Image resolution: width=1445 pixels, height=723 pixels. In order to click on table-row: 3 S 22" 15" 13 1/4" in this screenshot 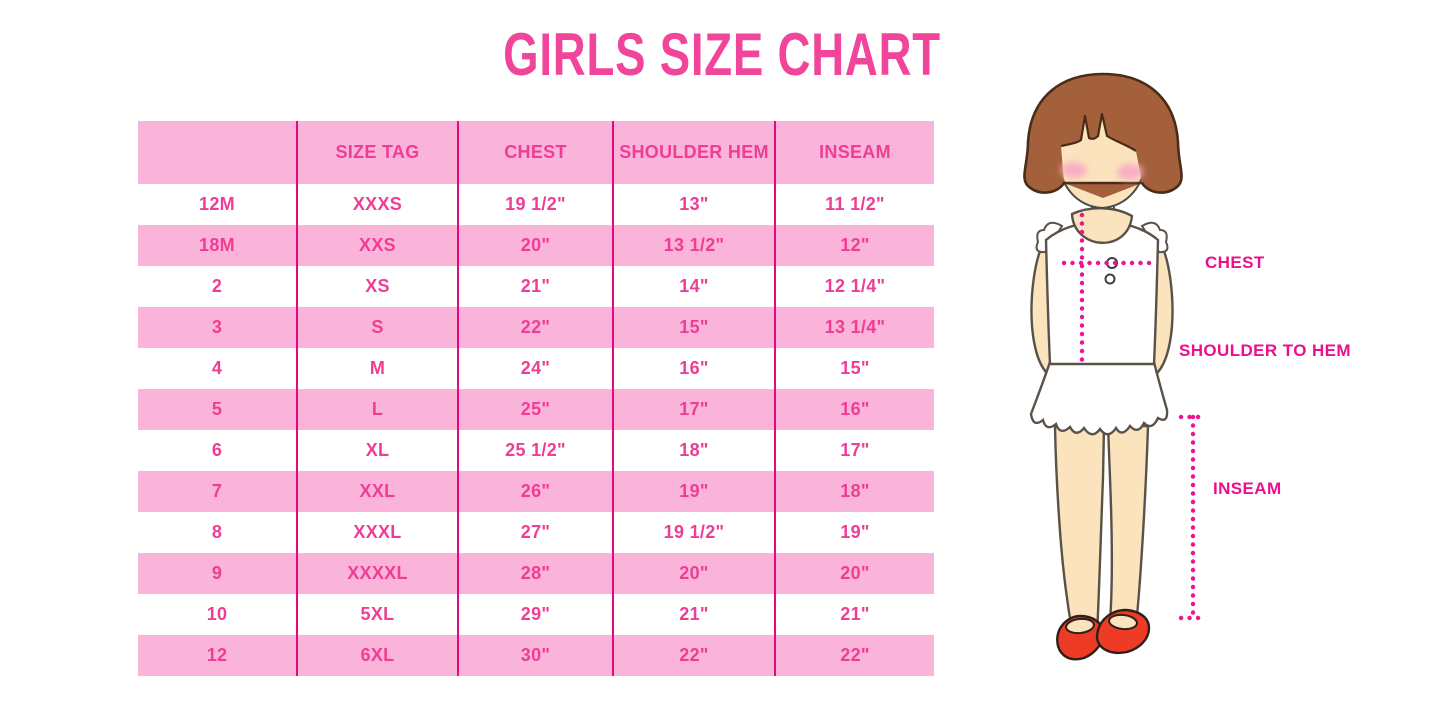, I will do `click(536, 327)`.